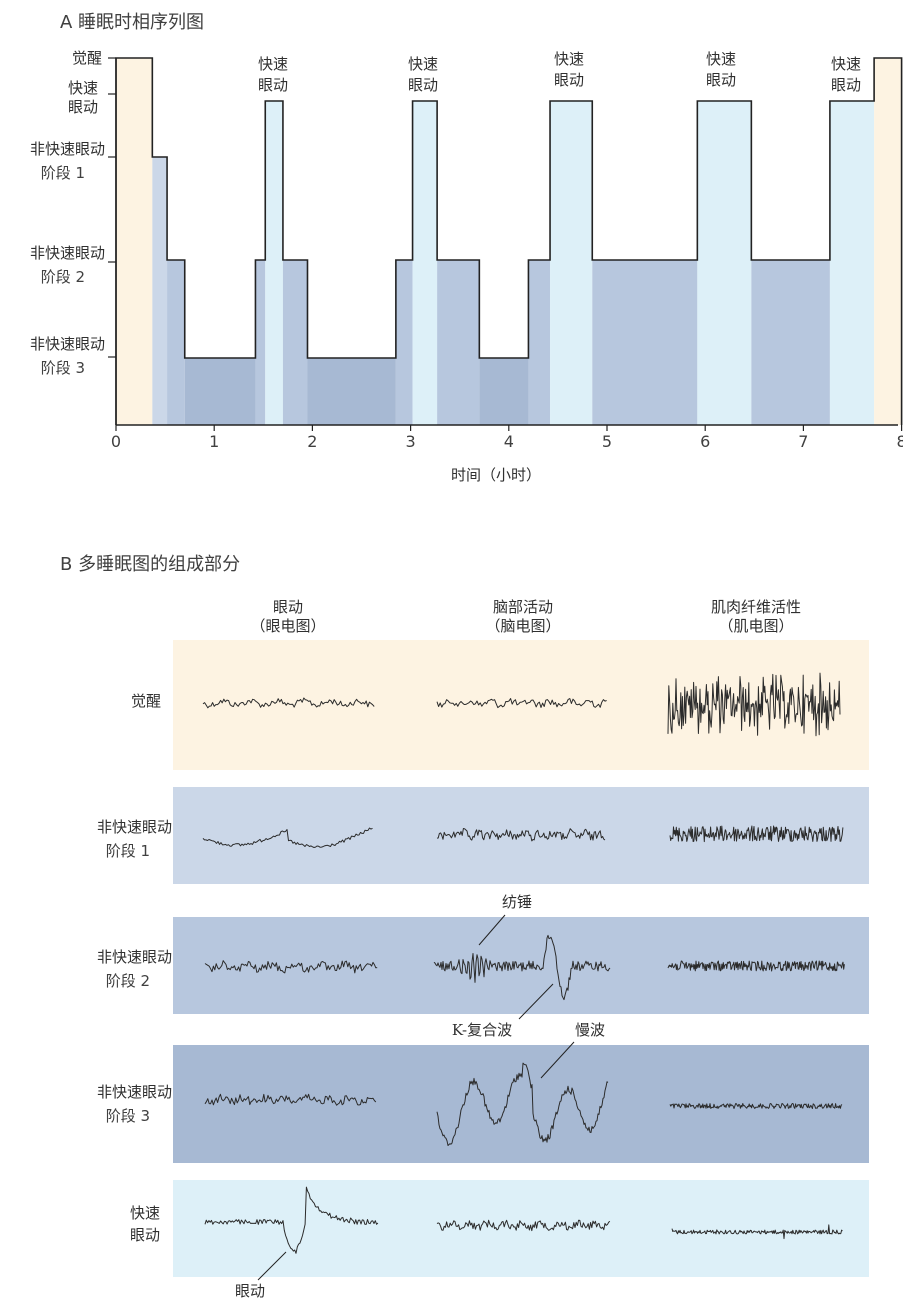  What do you see at coordinates (756, 607) in the screenshot?
I see `col-header-emg-1: 肌肉纤维活性` at bounding box center [756, 607].